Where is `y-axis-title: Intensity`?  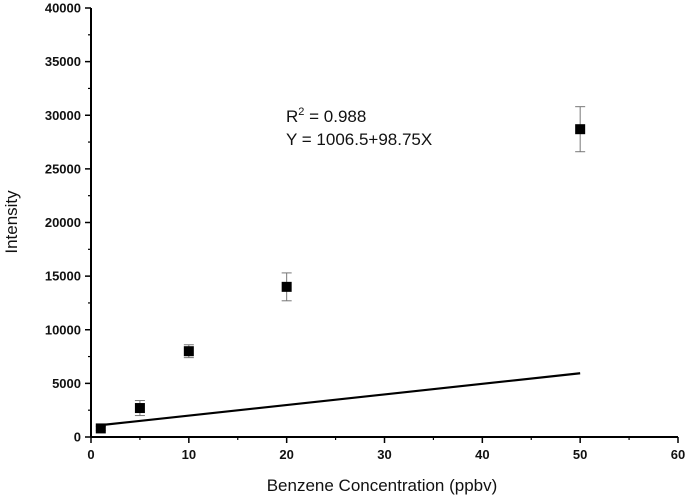 y-axis-title: Intensity is located at coordinates (11, 222).